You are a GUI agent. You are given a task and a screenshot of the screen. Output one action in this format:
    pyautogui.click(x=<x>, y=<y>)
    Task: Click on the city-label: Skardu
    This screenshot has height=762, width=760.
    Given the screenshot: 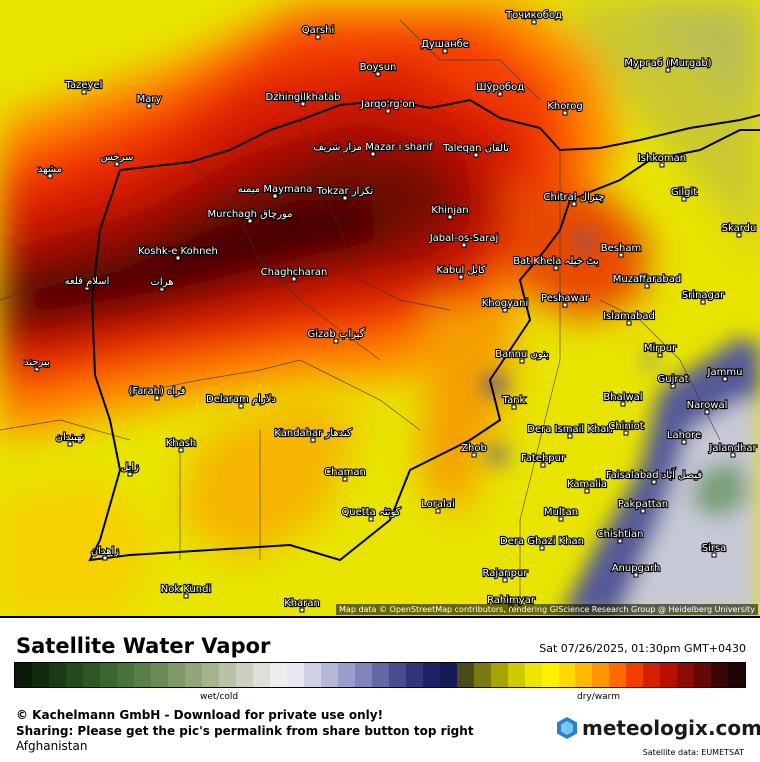 What is the action you would take?
    pyautogui.click(x=739, y=228)
    